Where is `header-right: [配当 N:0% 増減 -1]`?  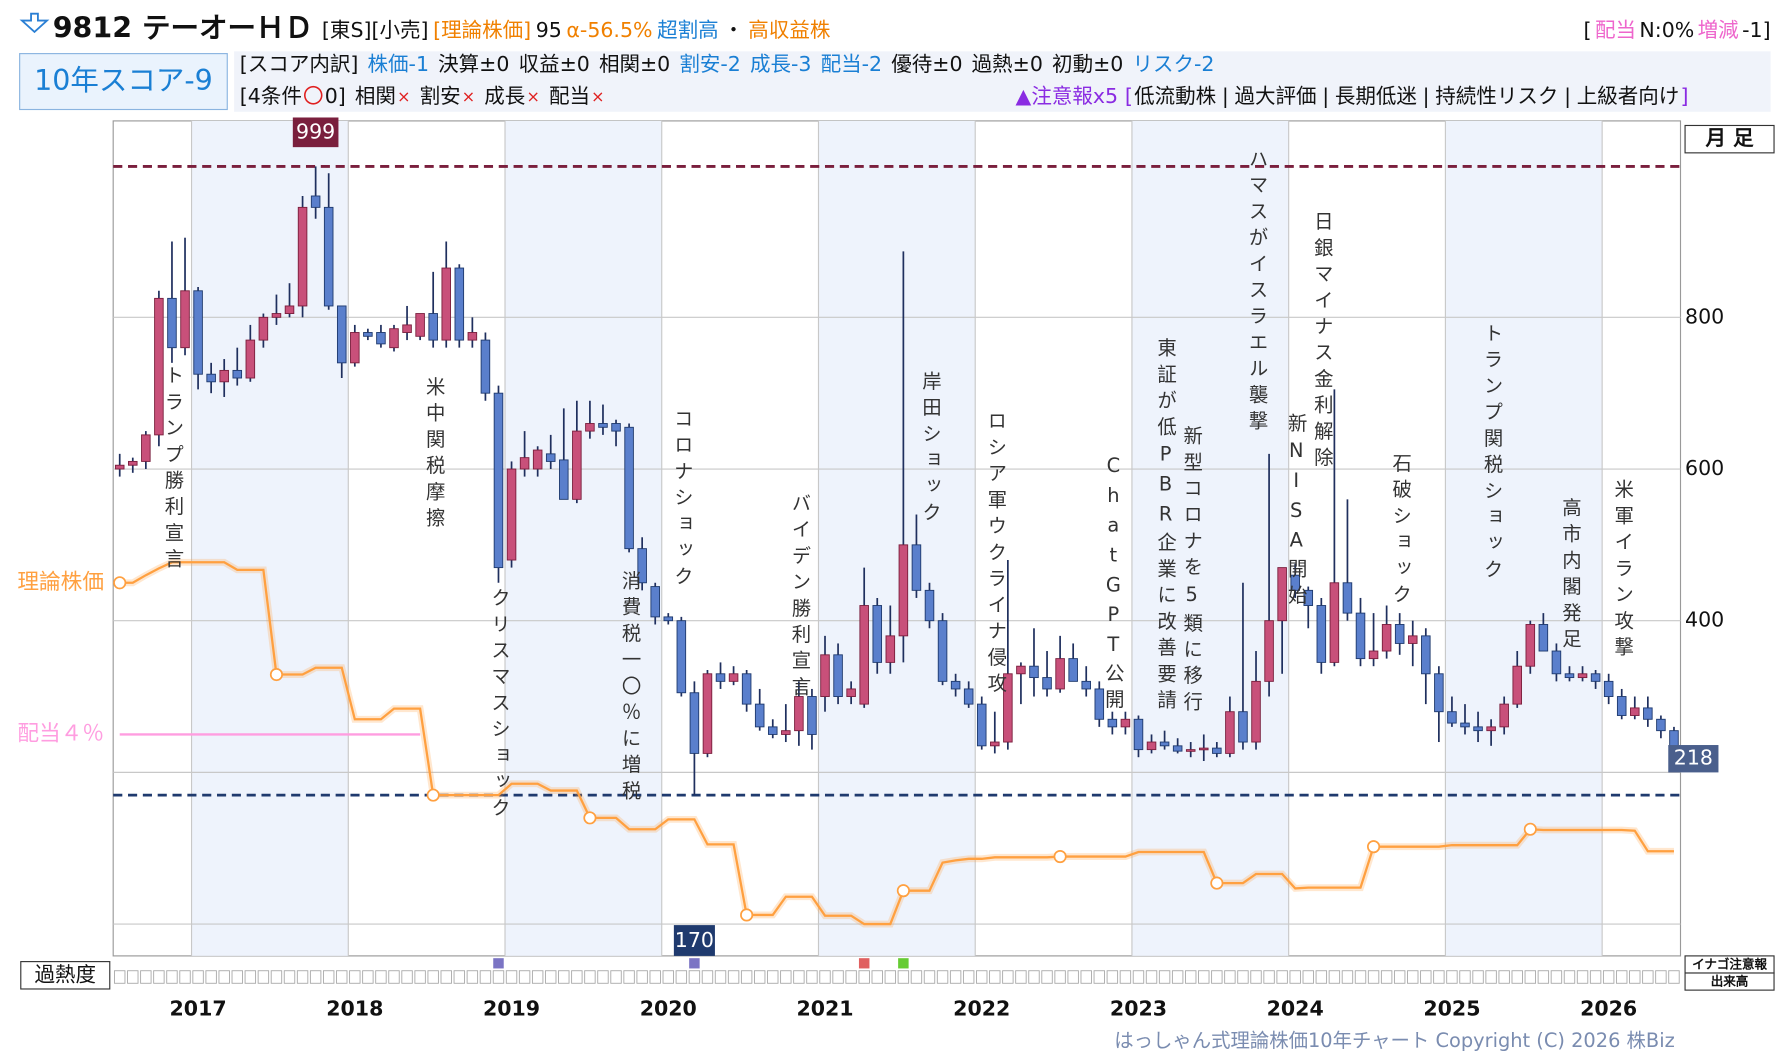
header-right: [配当 N:0% 増減 -1] is located at coordinates (1677, 30).